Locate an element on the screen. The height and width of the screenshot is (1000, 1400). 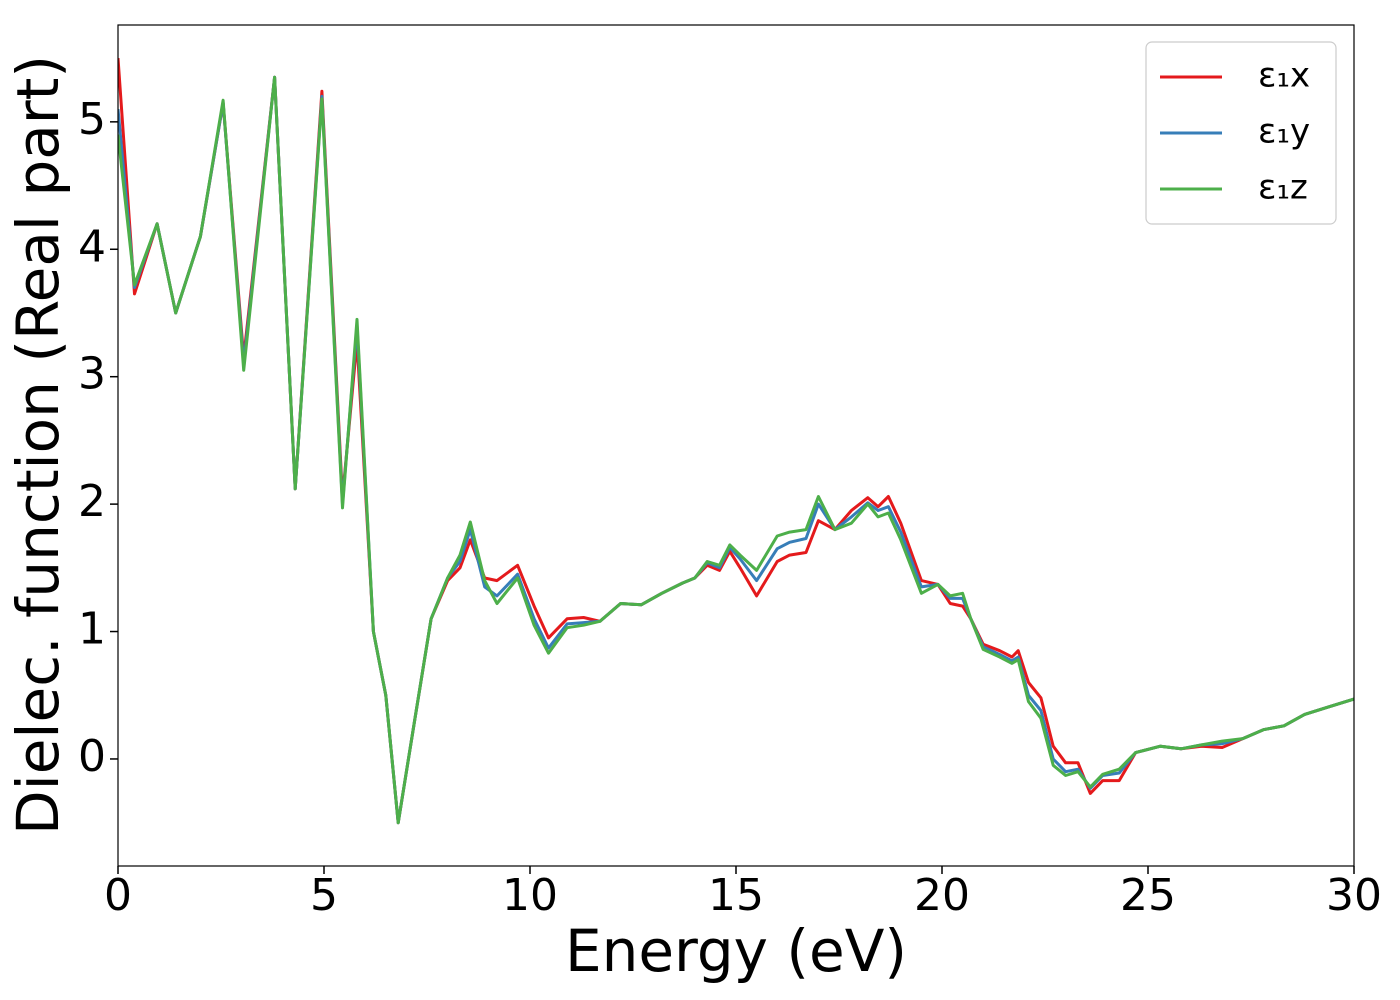
y-tick-label: 0 is located at coordinates (92, 756).